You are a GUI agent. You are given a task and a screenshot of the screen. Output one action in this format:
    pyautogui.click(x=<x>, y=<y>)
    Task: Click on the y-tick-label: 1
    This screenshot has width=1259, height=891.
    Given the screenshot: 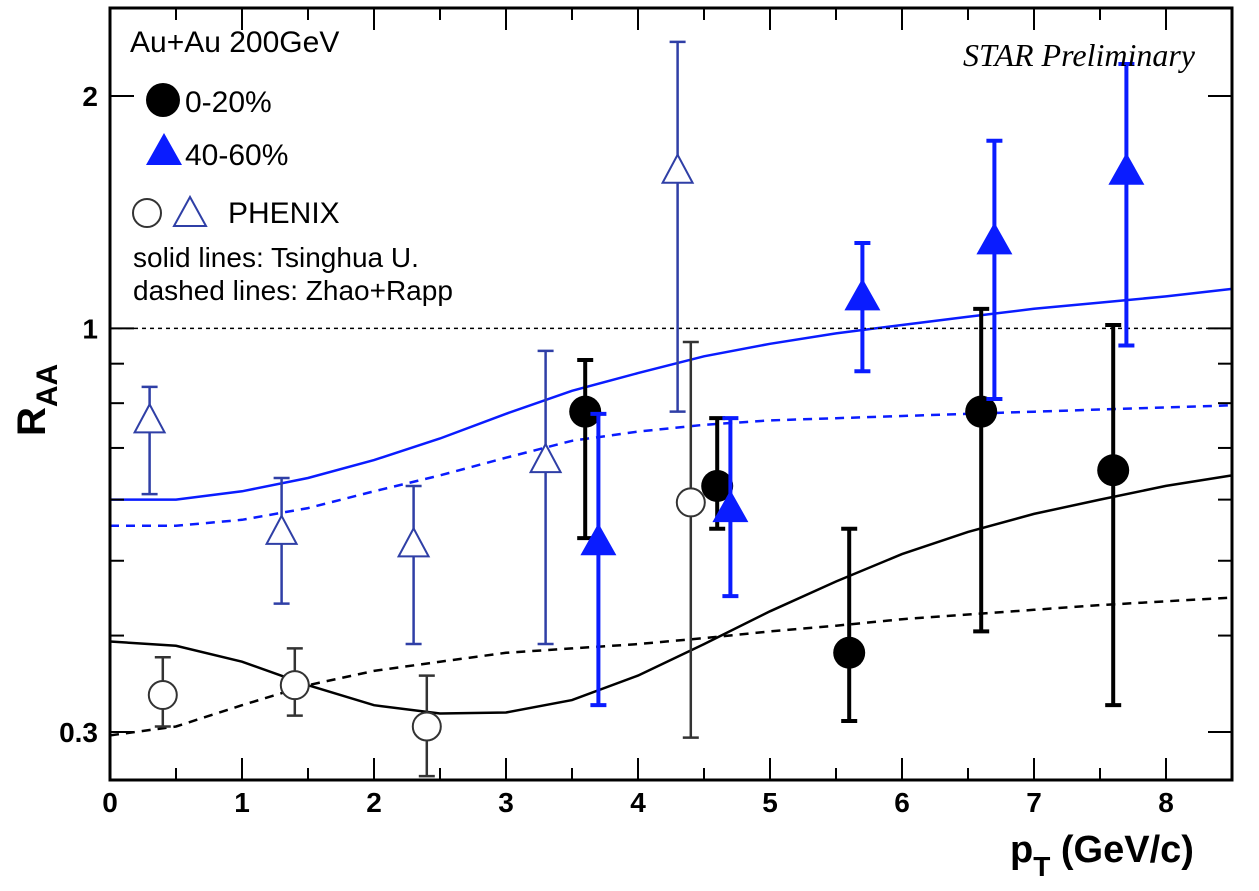 What is the action you would take?
    pyautogui.click(x=90, y=328)
    